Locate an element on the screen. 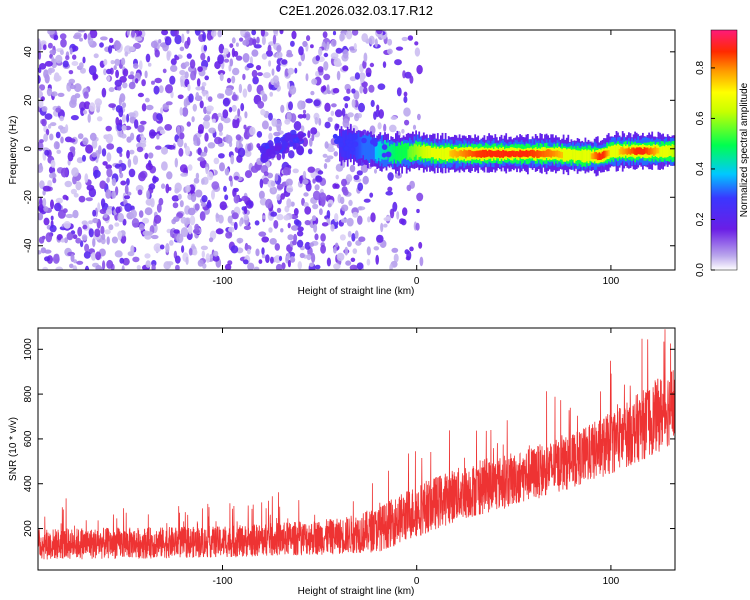 Image resolution: width=750 pixels, height=600 pixels. snr-y-tick-label: 800 is located at coordinates (28, 393).